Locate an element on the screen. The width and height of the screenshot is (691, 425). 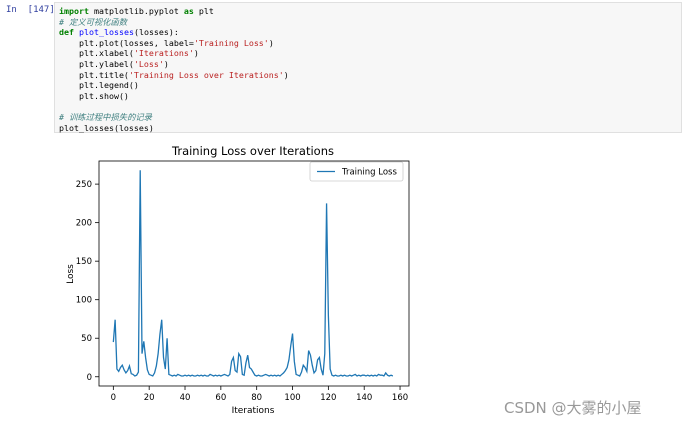
code-line: plt.show() is located at coordinates (174, 96).